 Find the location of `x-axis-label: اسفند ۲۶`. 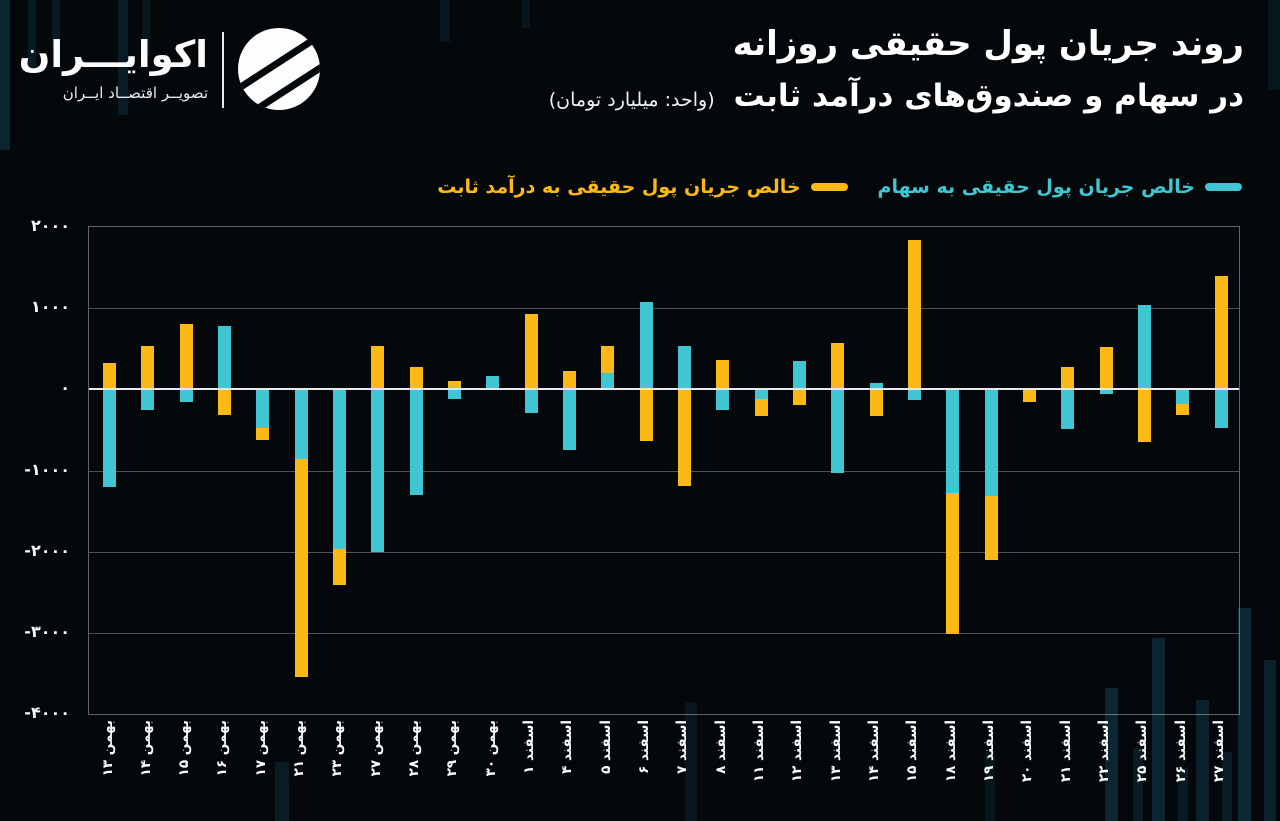

x-axis-label: اسفند ۲۶ is located at coordinates (1180, 751).